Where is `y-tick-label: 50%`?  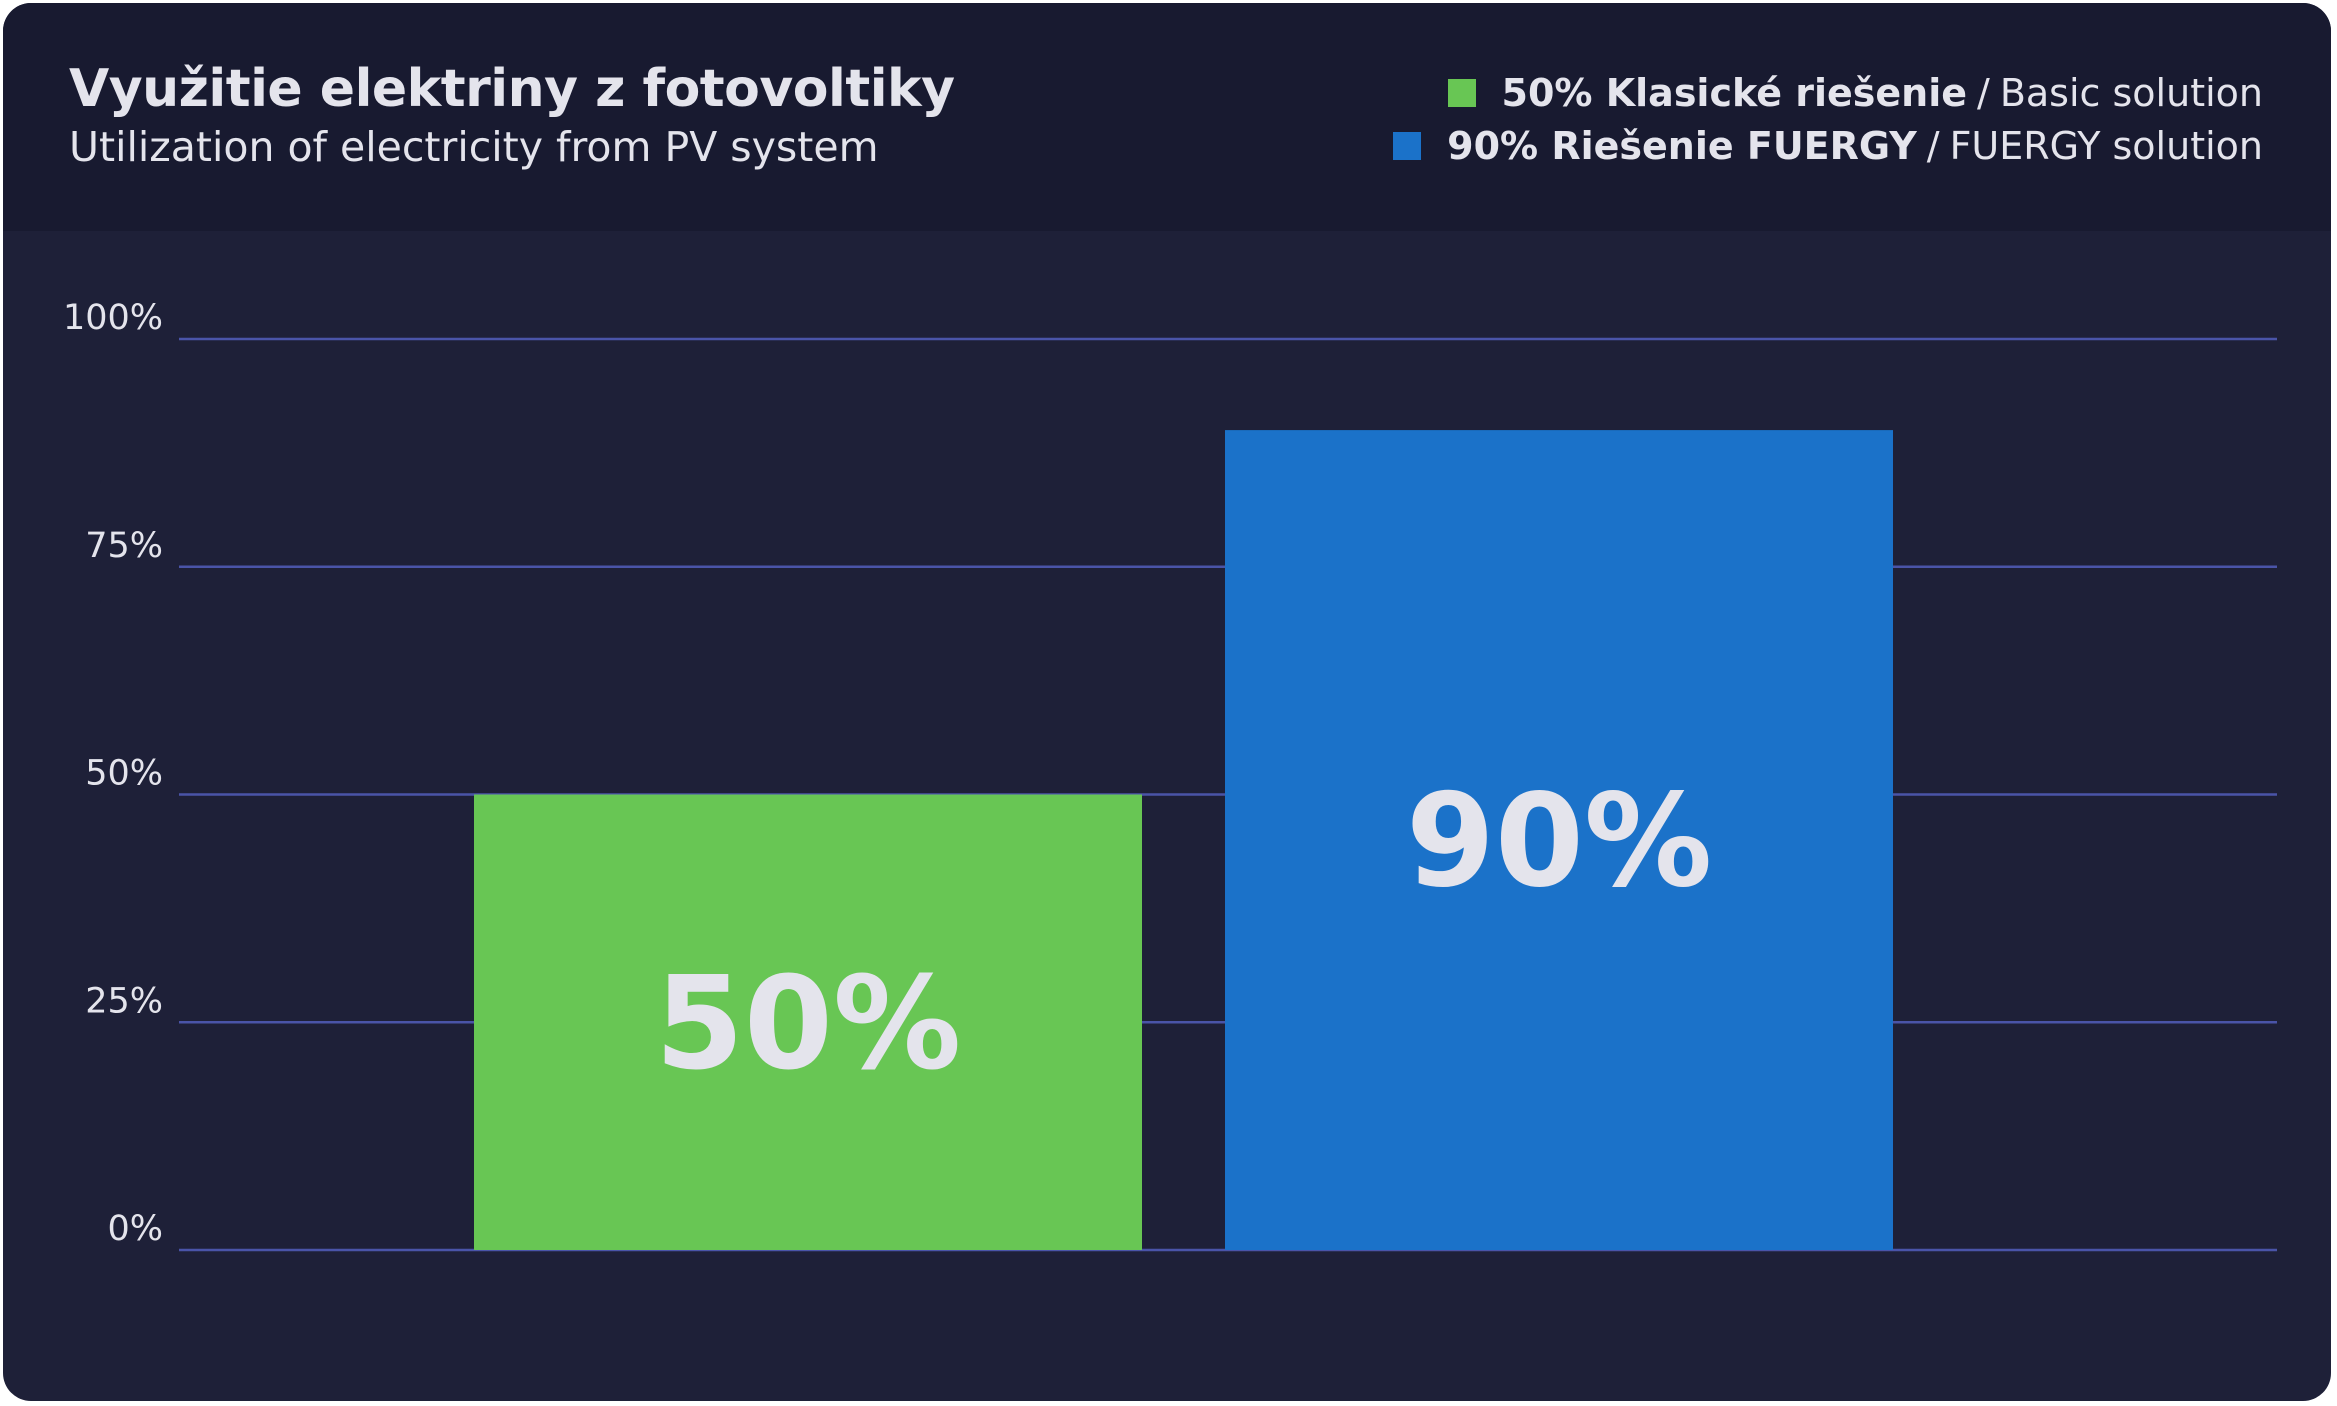 y-tick-label: 50% is located at coordinates (124, 774).